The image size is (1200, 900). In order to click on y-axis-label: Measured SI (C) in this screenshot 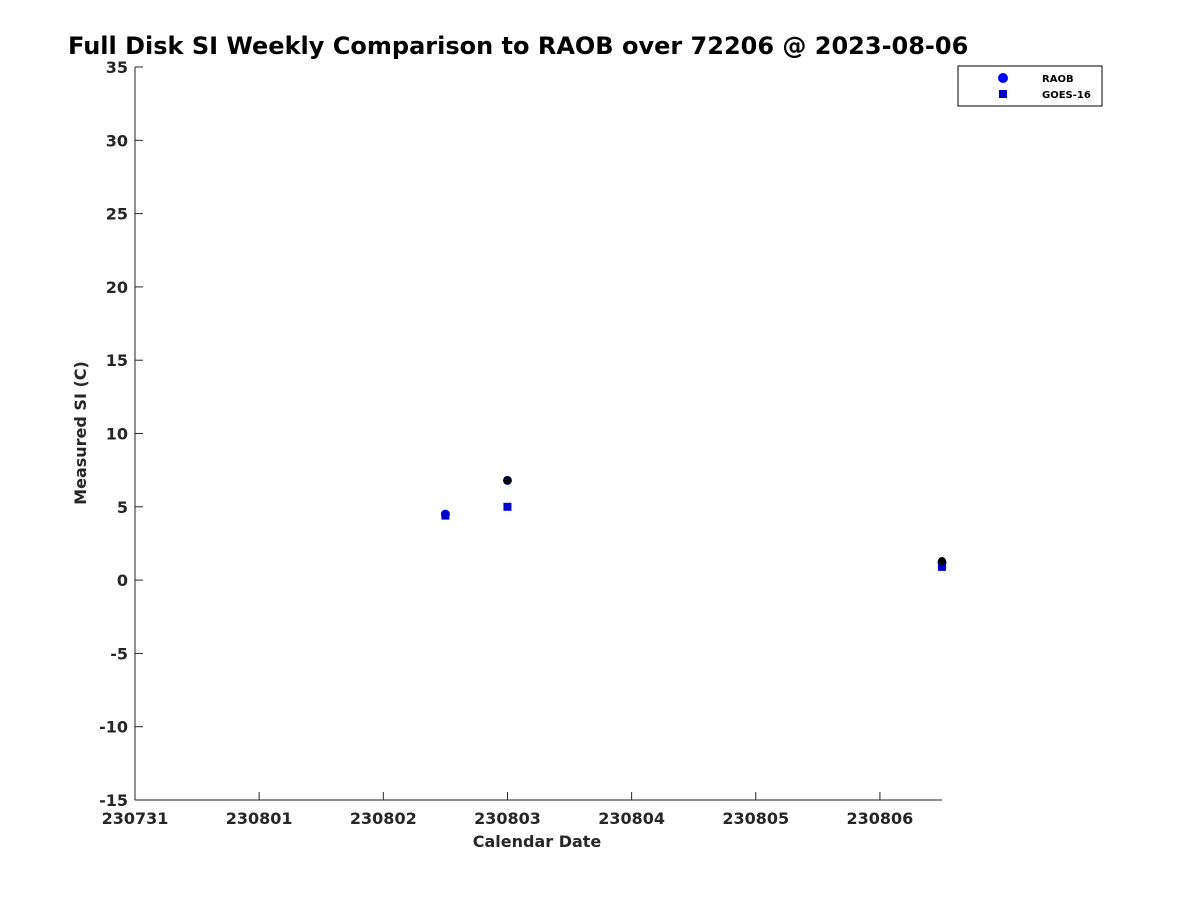, I will do `click(80, 433)`.